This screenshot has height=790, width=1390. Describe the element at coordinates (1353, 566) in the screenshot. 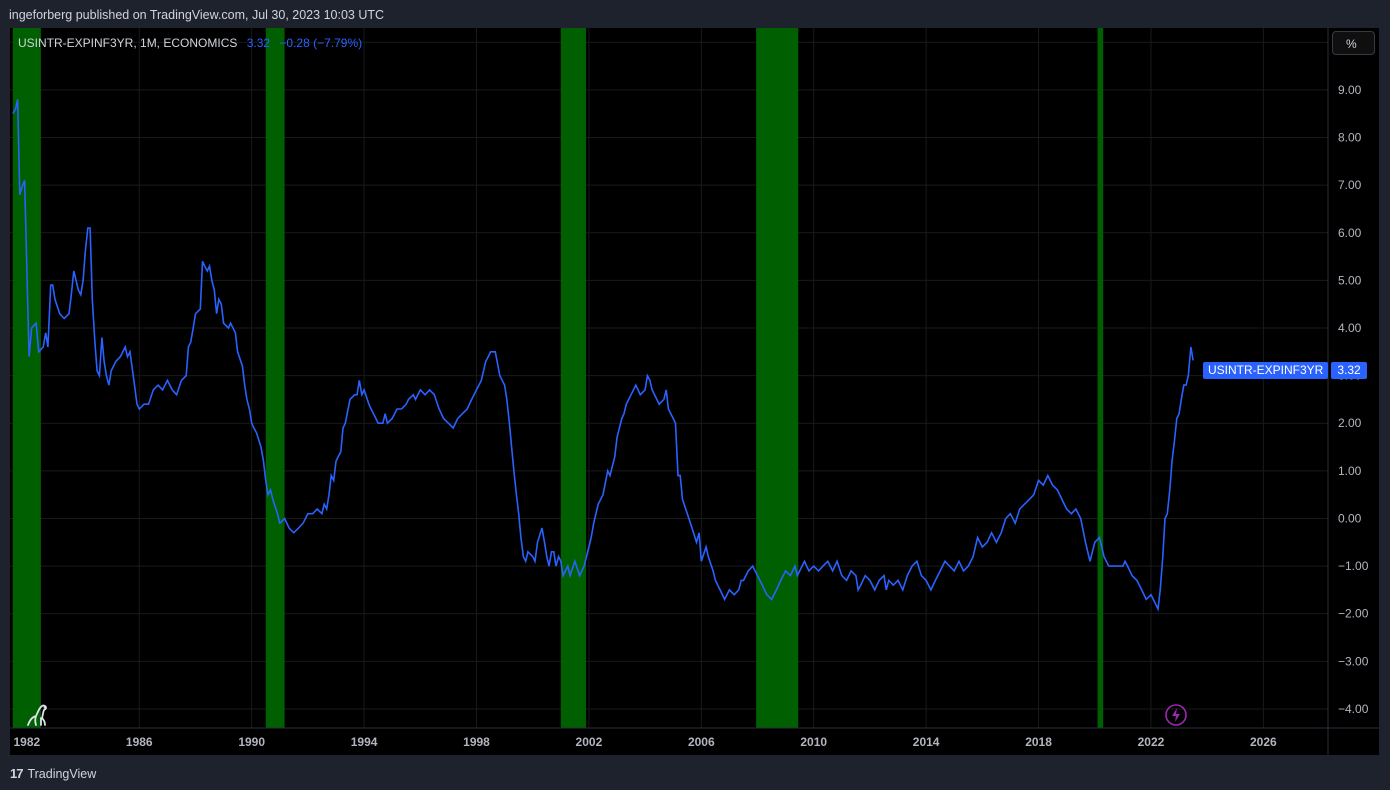

I see `y-tick-label: −1.00` at that location.